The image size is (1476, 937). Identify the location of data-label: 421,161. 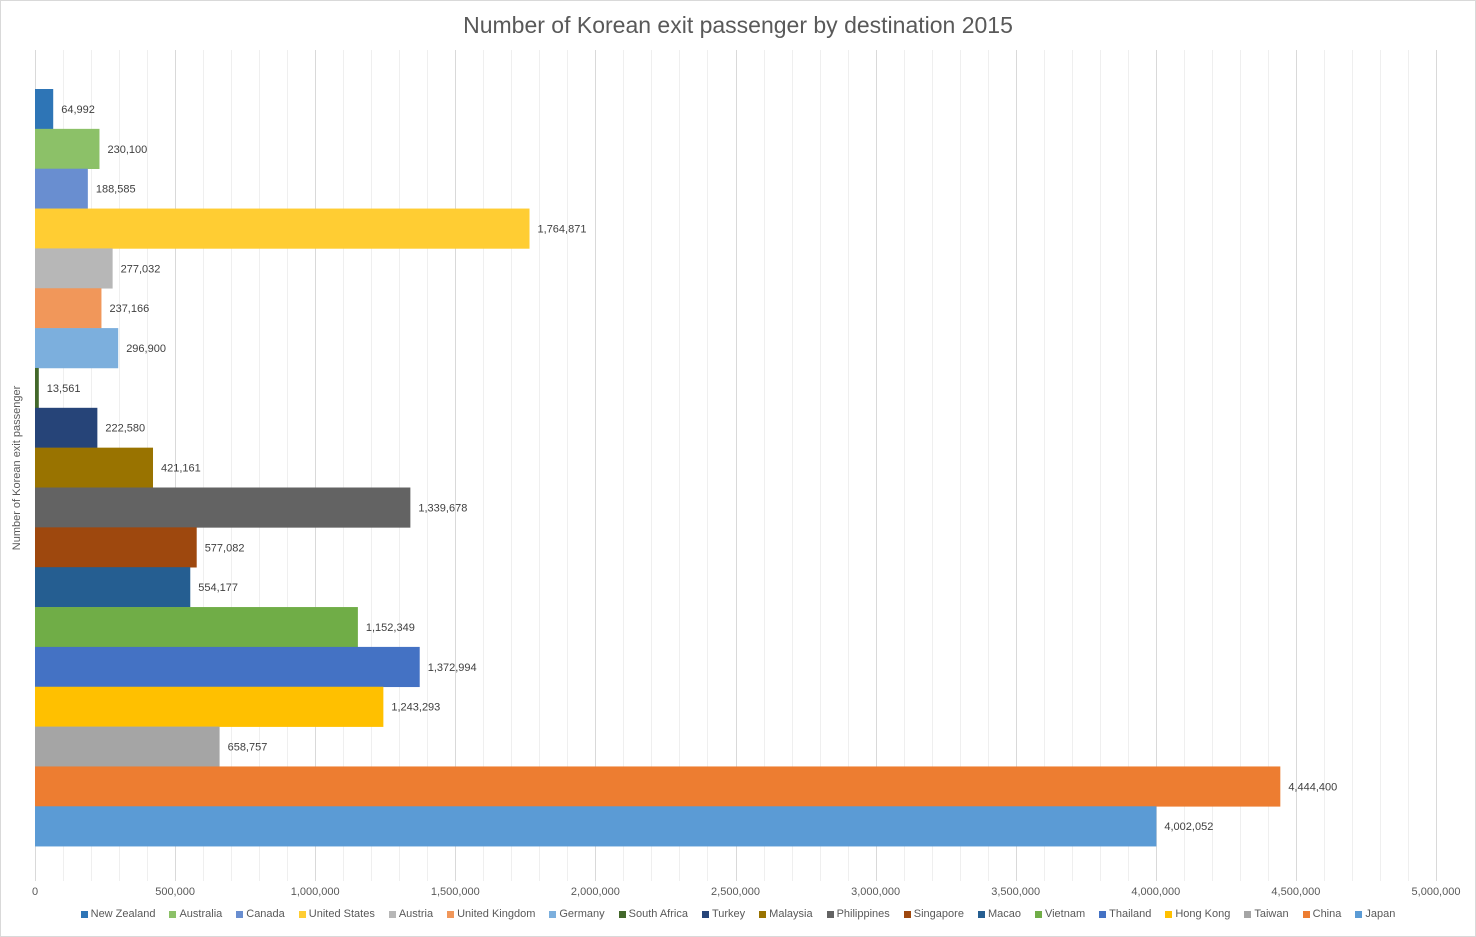
(181, 469).